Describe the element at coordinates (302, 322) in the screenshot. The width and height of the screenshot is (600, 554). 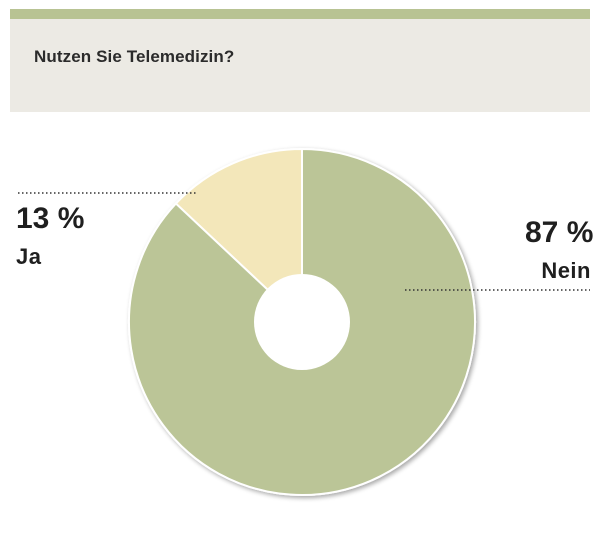
I see `donut-hole` at that location.